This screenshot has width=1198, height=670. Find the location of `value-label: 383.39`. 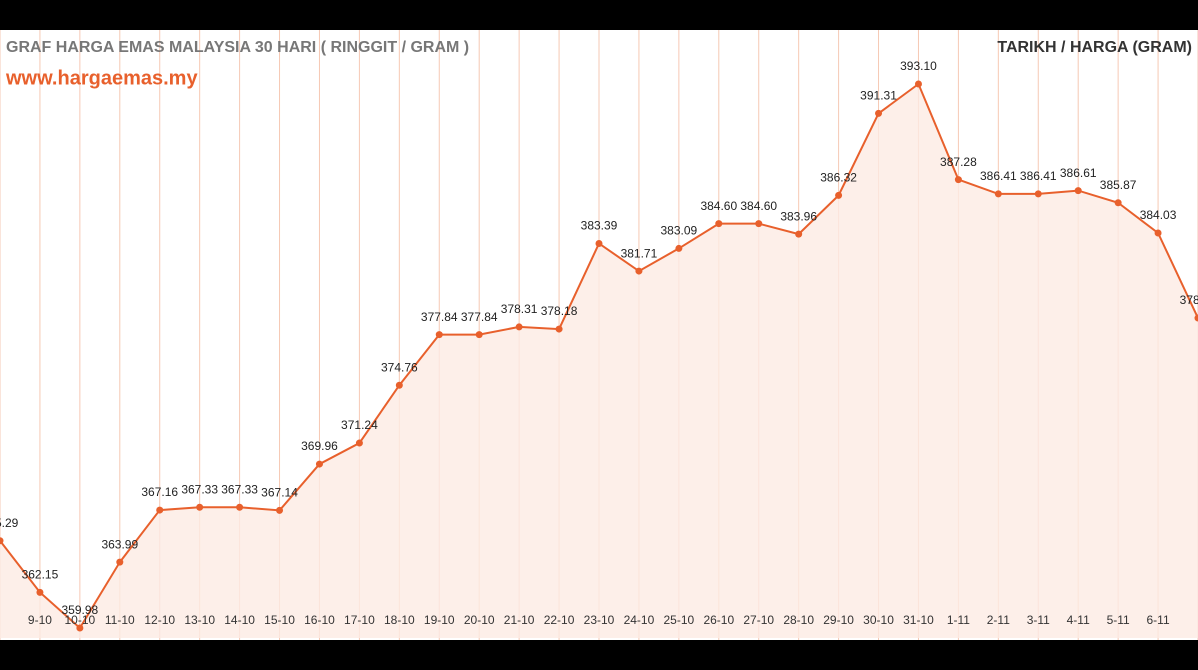

value-label: 383.39 is located at coordinates (599, 226).